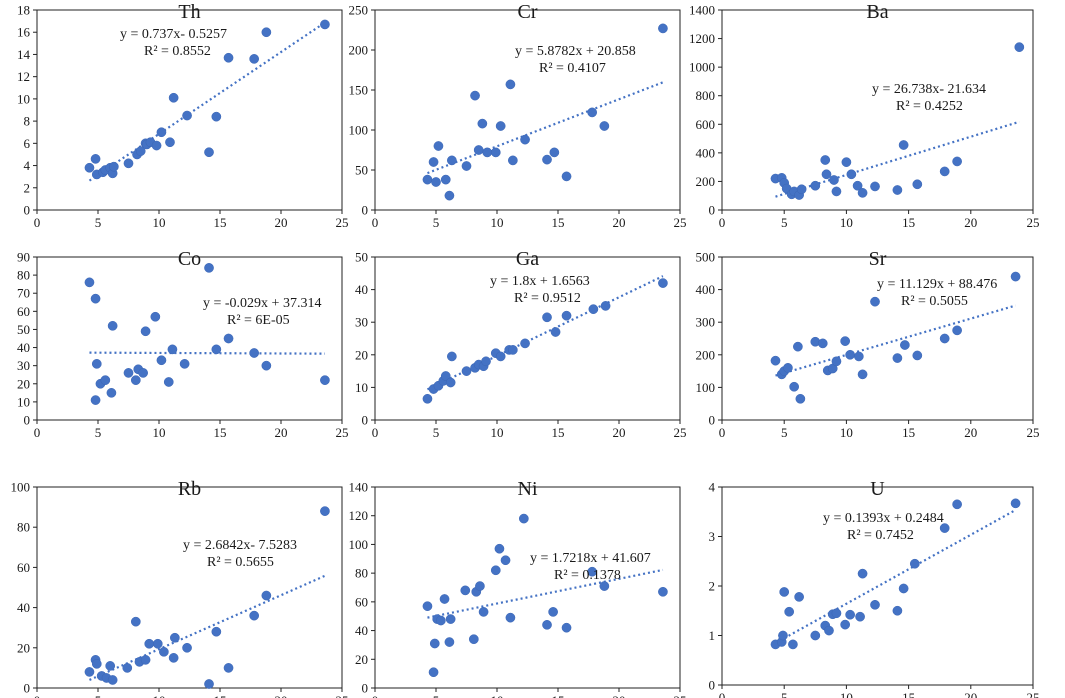  What do you see at coordinates (712, 586) in the screenshot?
I see `y-tick-label: 2` at bounding box center [712, 586].